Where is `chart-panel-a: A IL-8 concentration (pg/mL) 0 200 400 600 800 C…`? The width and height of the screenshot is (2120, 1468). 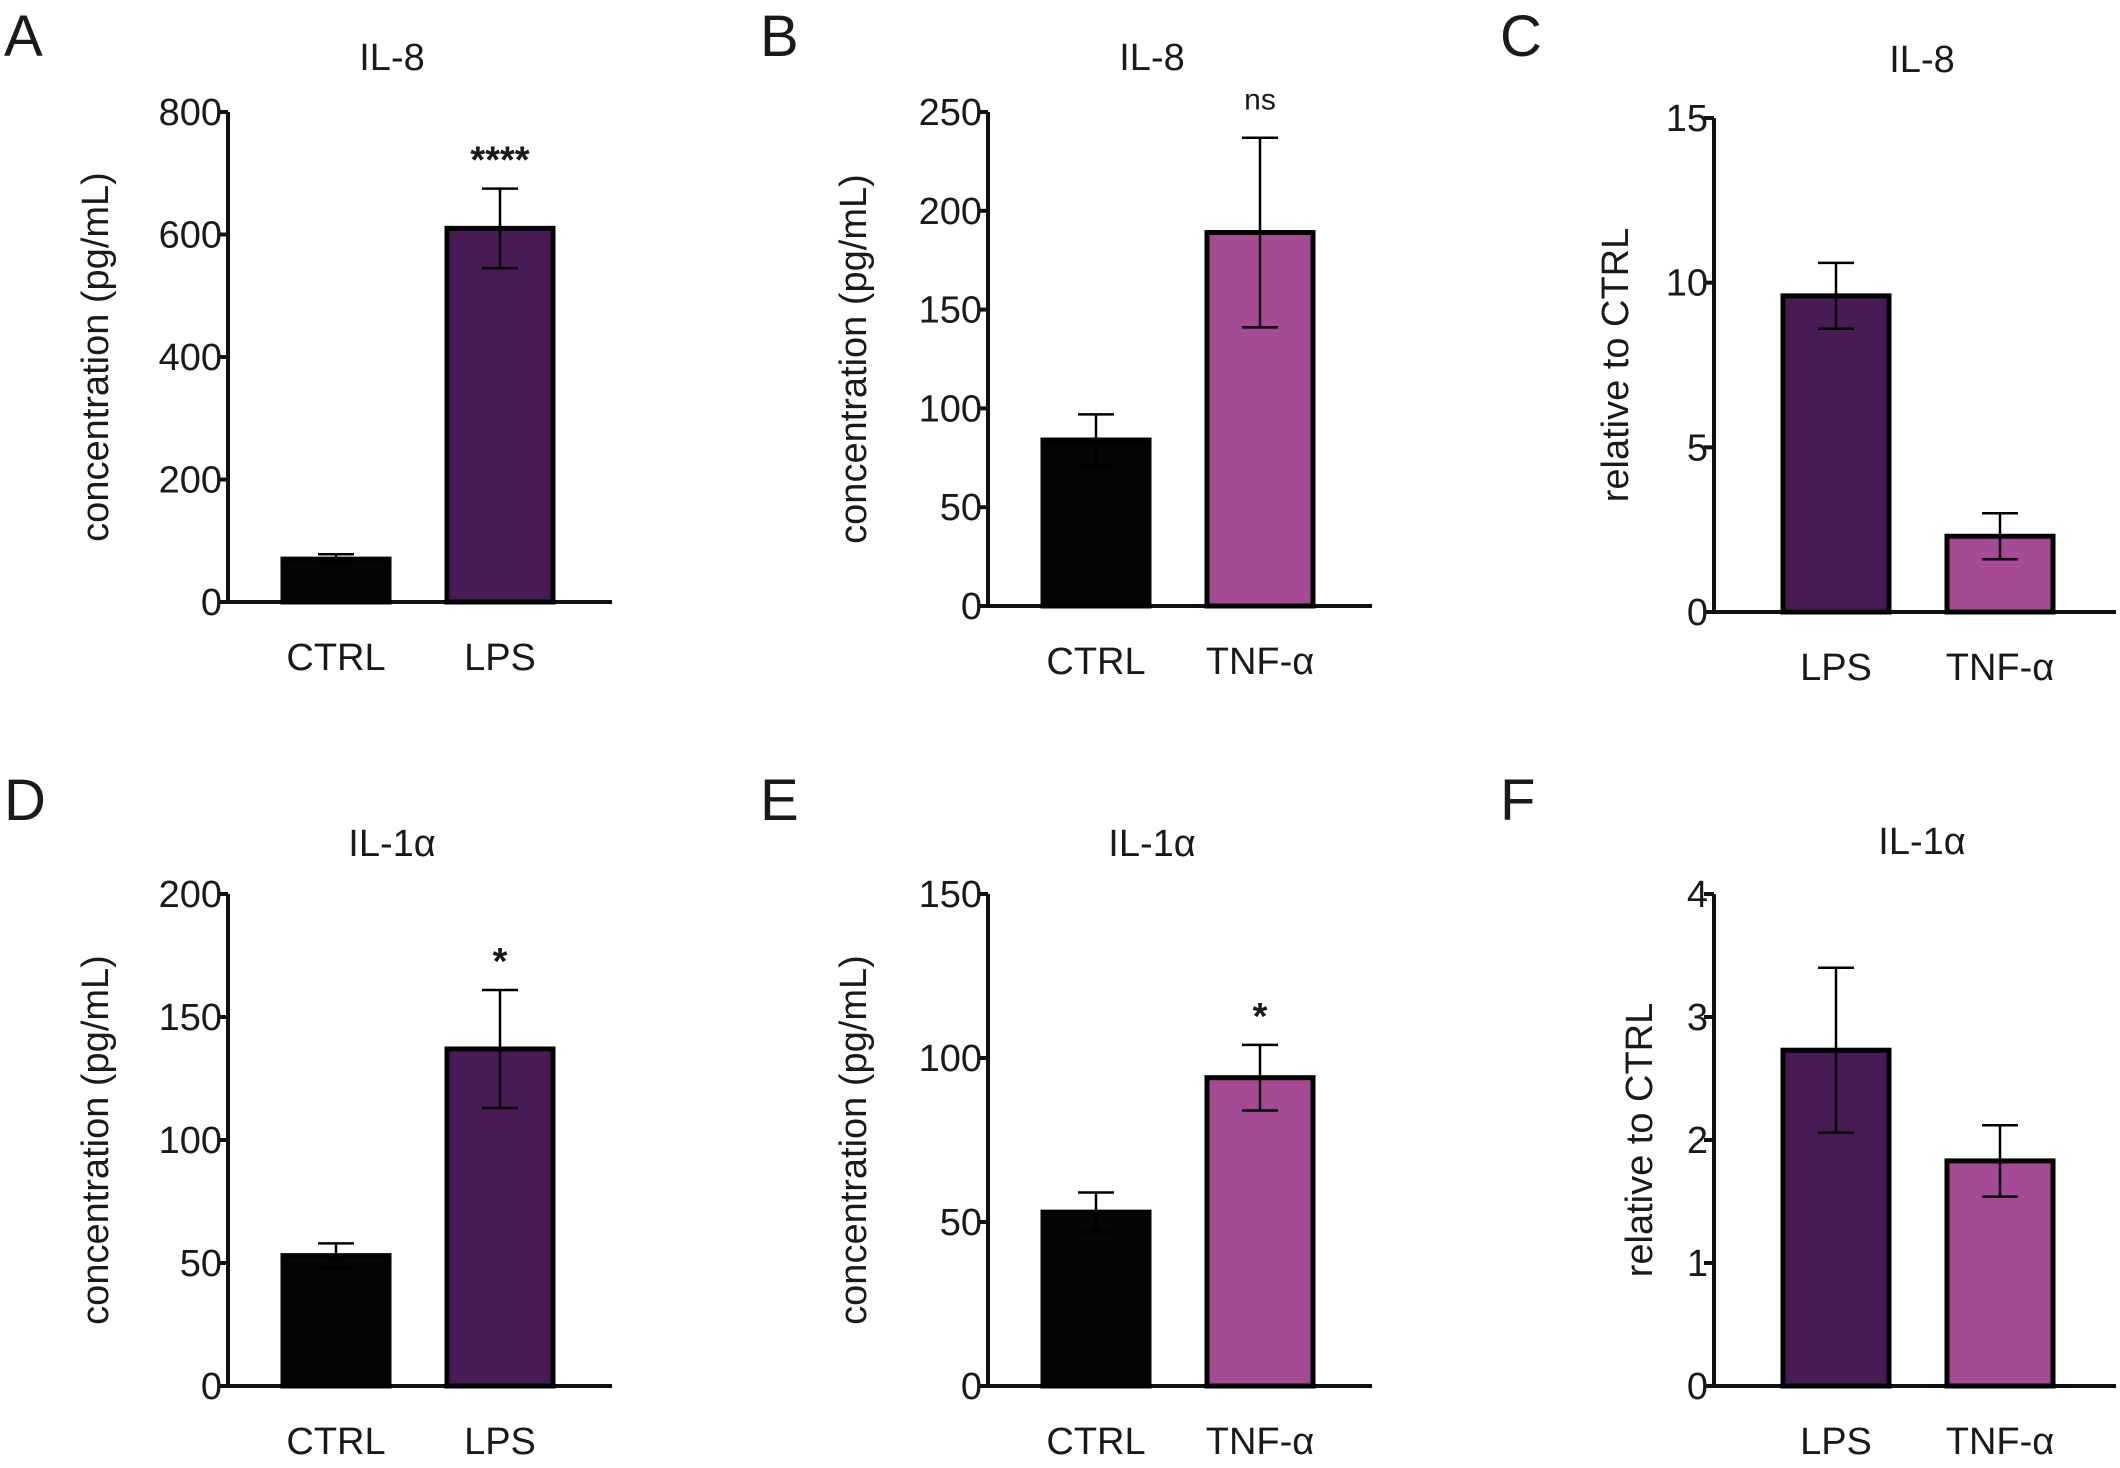 chart-panel-a: A IL-8 concentration (pg/mL) 0 200 400 600 800 C… is located at coordinates (308, 341).